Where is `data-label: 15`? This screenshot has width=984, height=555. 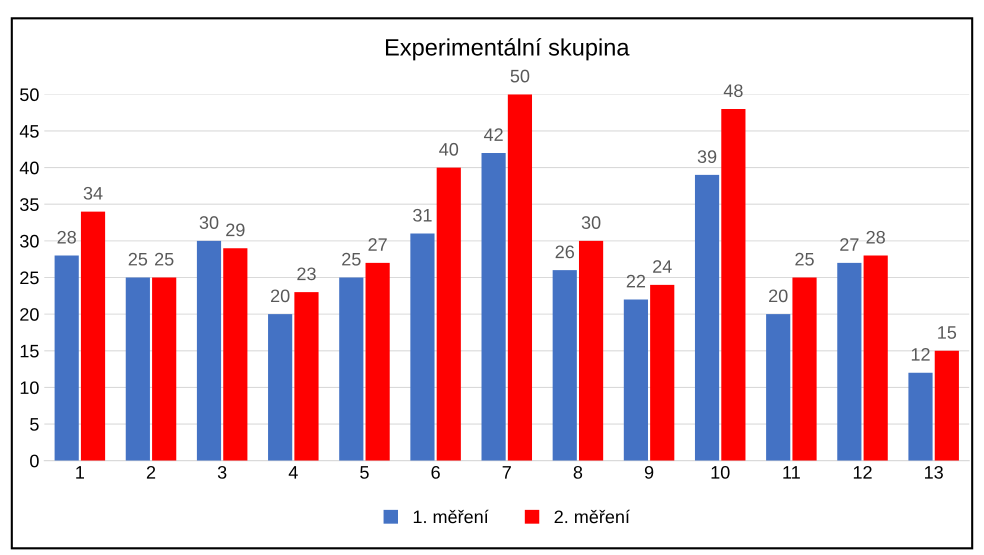
data-label: 15 is located at coordinates (947, 332).